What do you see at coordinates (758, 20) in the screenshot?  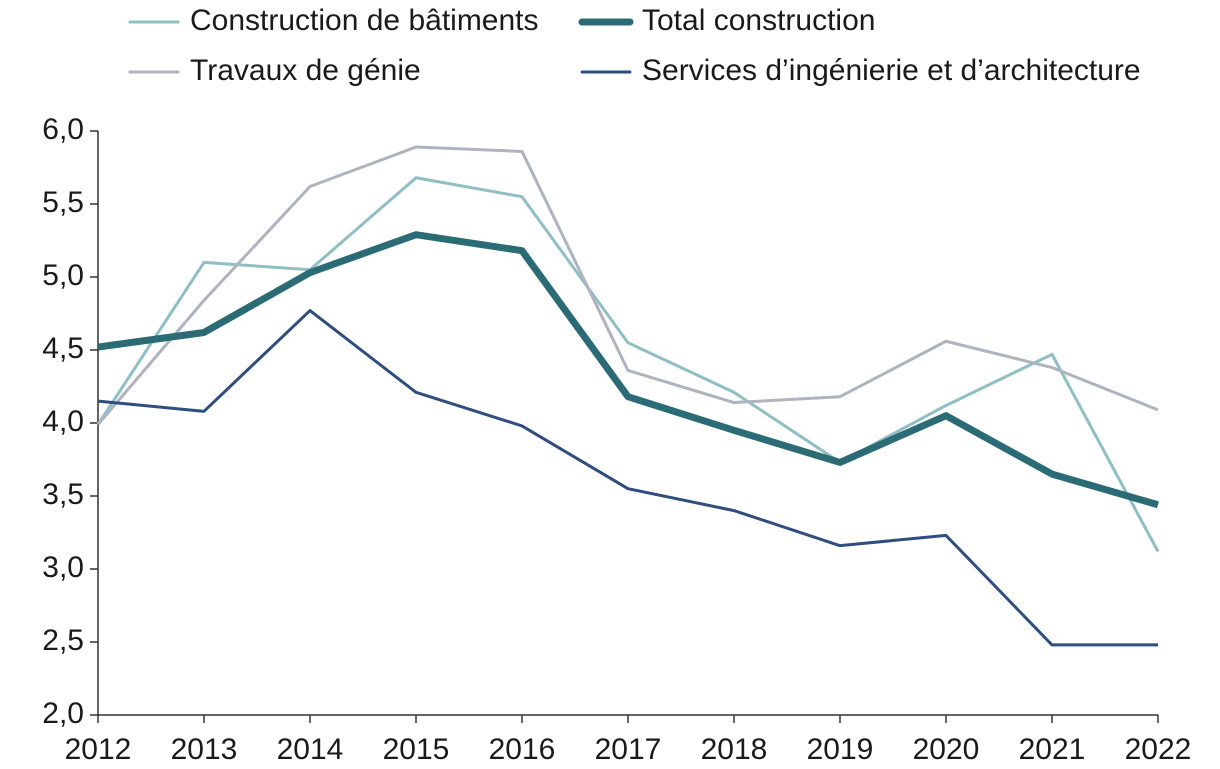 I see `legend-label: Total construction` at bounding box center [758, 20].